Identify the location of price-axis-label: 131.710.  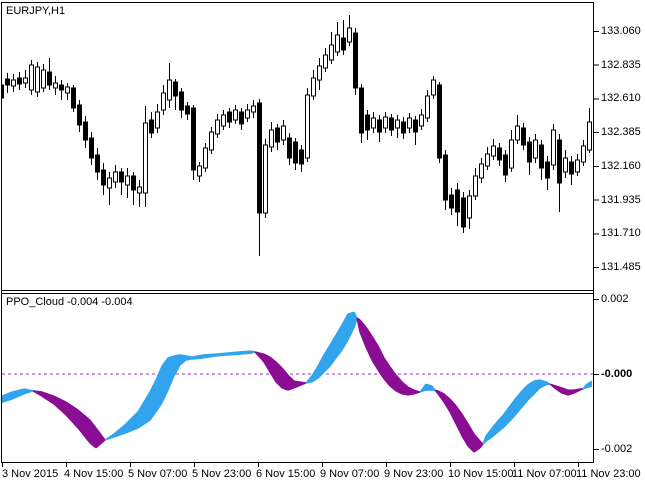
(621, 233).